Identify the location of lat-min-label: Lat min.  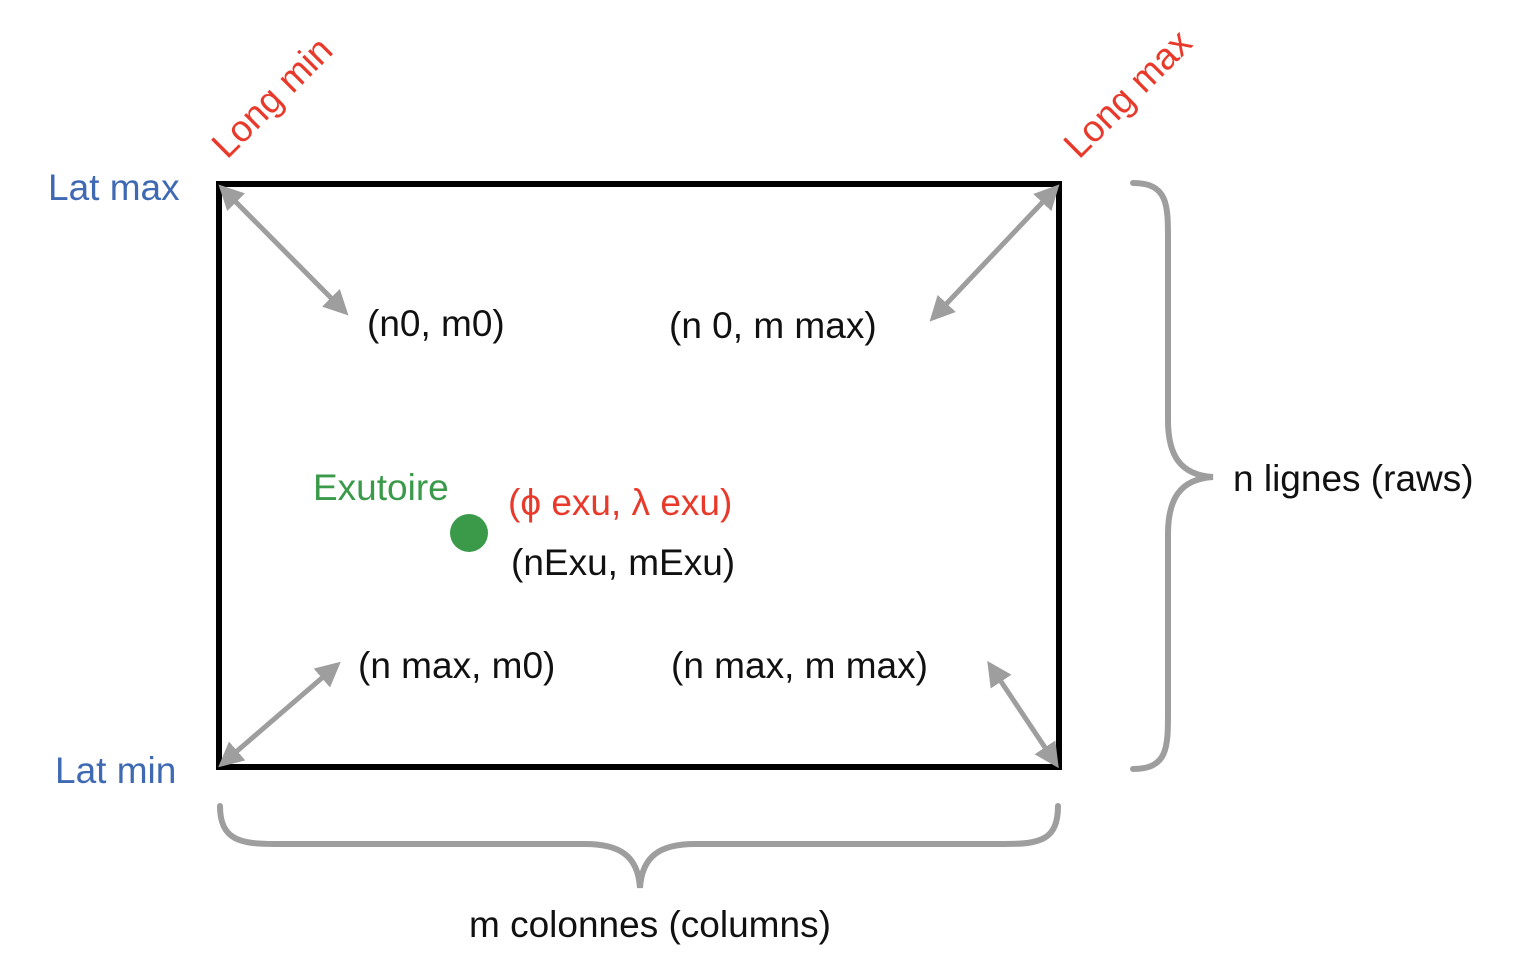
(115, 770).